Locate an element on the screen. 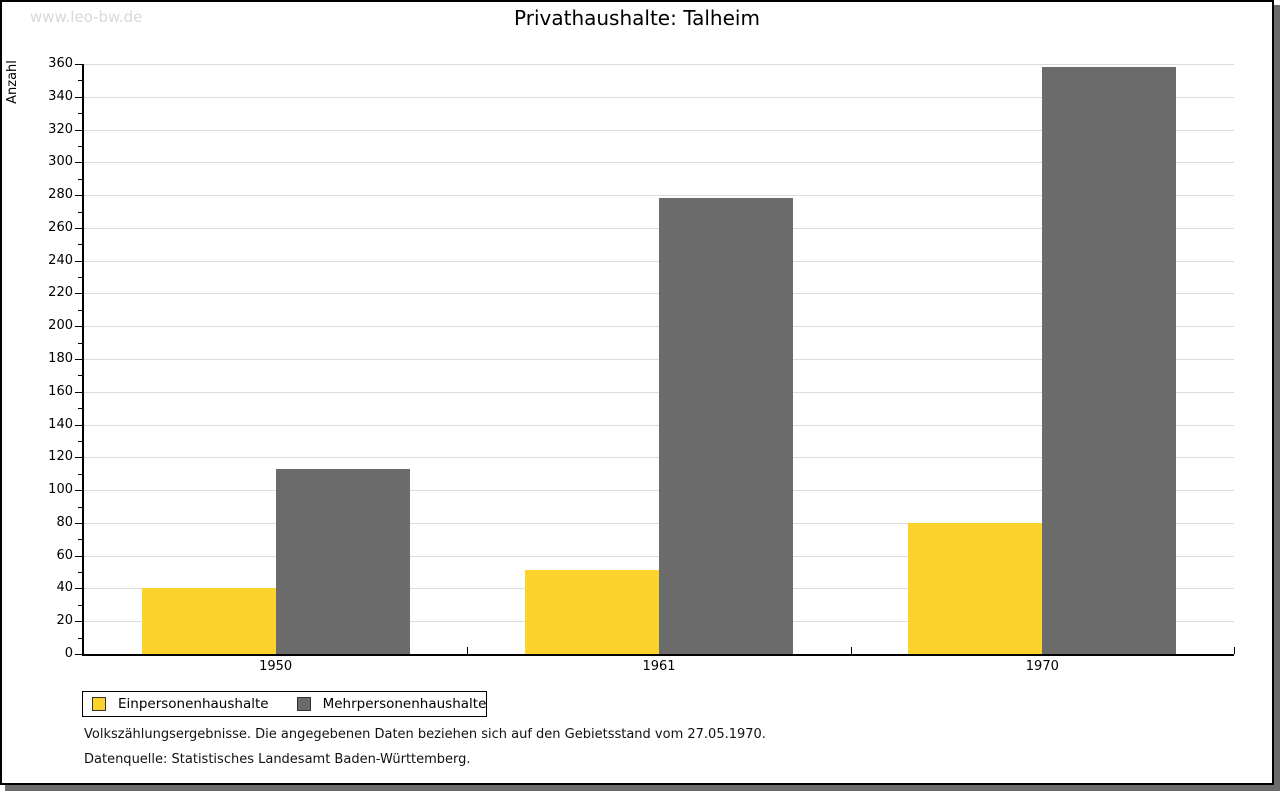 This screenshot has width=1280, height=791. y-tick-label-100: 100 is located at coordinates (60, 490).